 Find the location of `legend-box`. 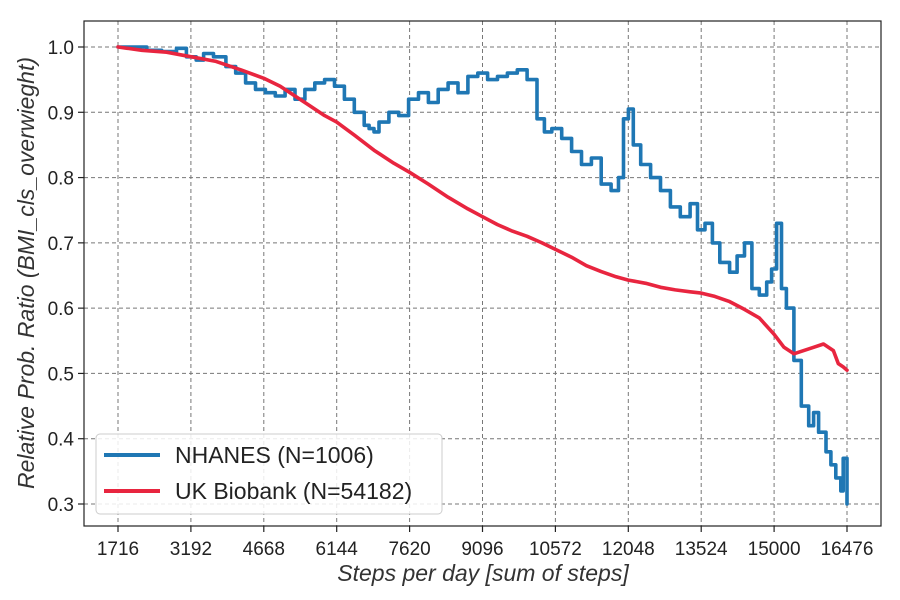

legend-box is located at coordinates (269, 474).